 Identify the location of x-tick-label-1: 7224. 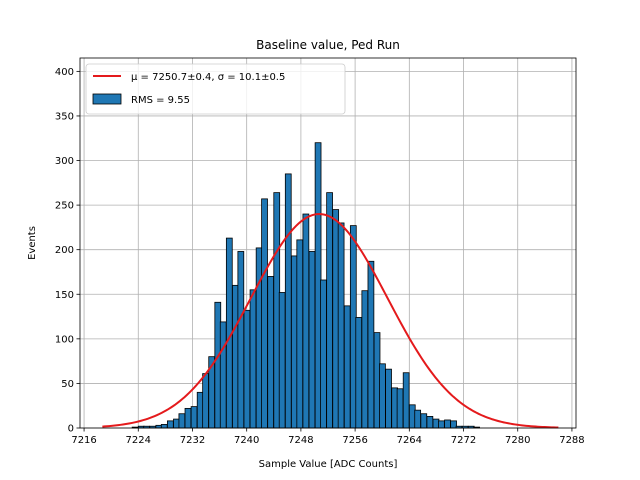
(138, 440).